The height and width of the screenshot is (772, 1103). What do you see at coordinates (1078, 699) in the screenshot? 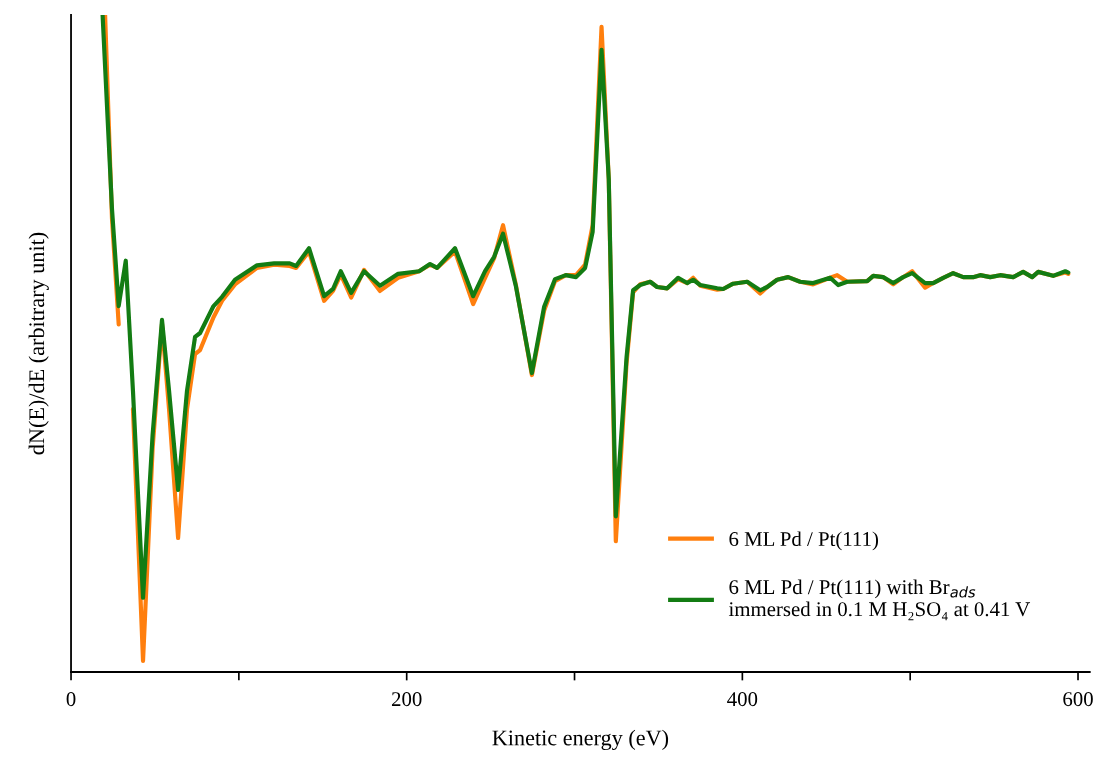
I see `x-tick-label: 600` at bounding box center [1078, 699].